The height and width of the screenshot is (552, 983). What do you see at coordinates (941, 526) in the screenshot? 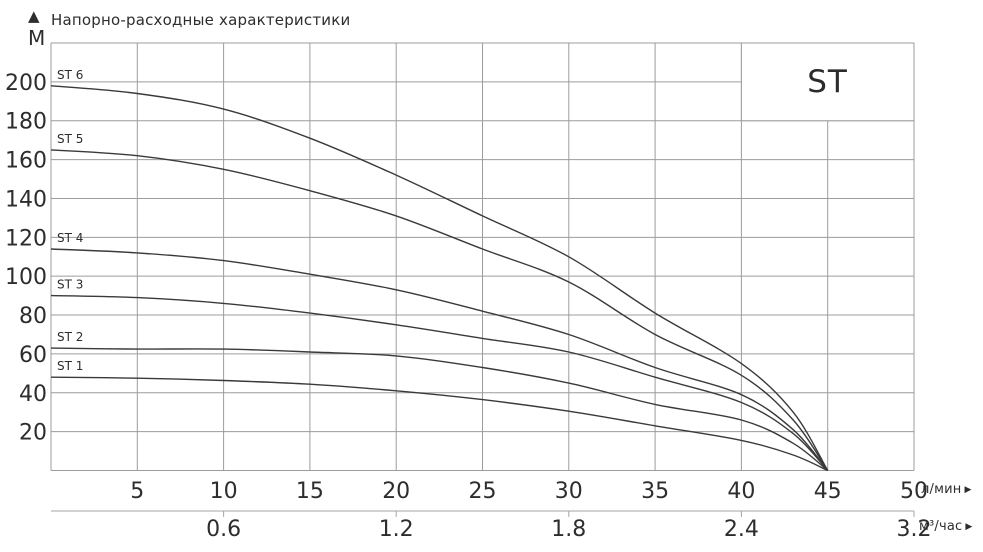
I see `x-axis-unit-m3h-text: м³/час` at bounding box center [941, 526].